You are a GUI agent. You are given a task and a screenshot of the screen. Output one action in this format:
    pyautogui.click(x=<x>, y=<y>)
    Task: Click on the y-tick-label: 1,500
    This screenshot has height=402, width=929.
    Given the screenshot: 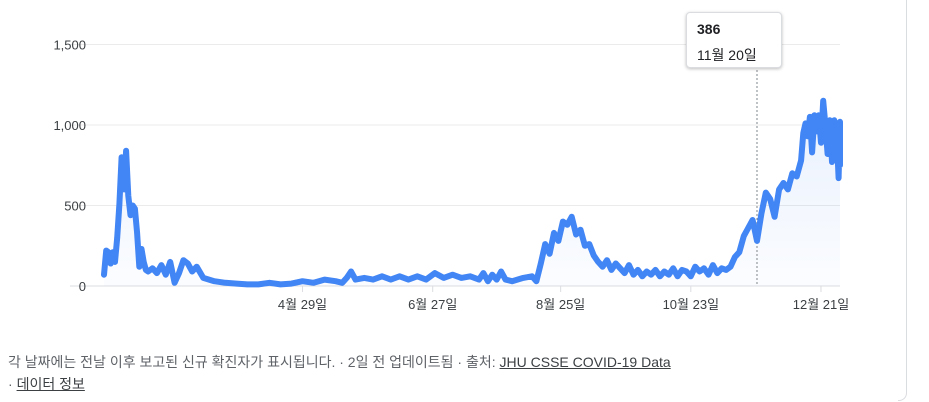 What is the action you would take?
    pyautogui.click(x=69, y=45)
    